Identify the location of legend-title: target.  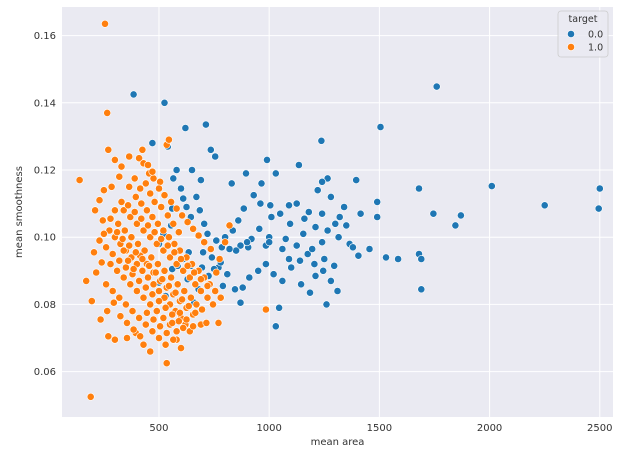
(583, 19).